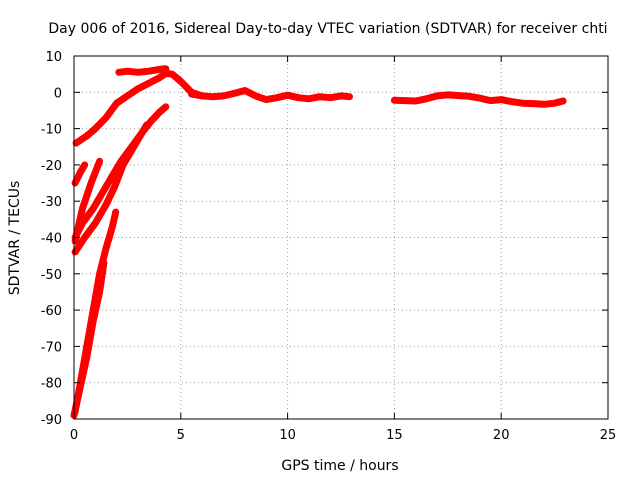  Describe the element at coordinates (51, 420) in the screenshot. I see `y-tick-label: -90` at that location.